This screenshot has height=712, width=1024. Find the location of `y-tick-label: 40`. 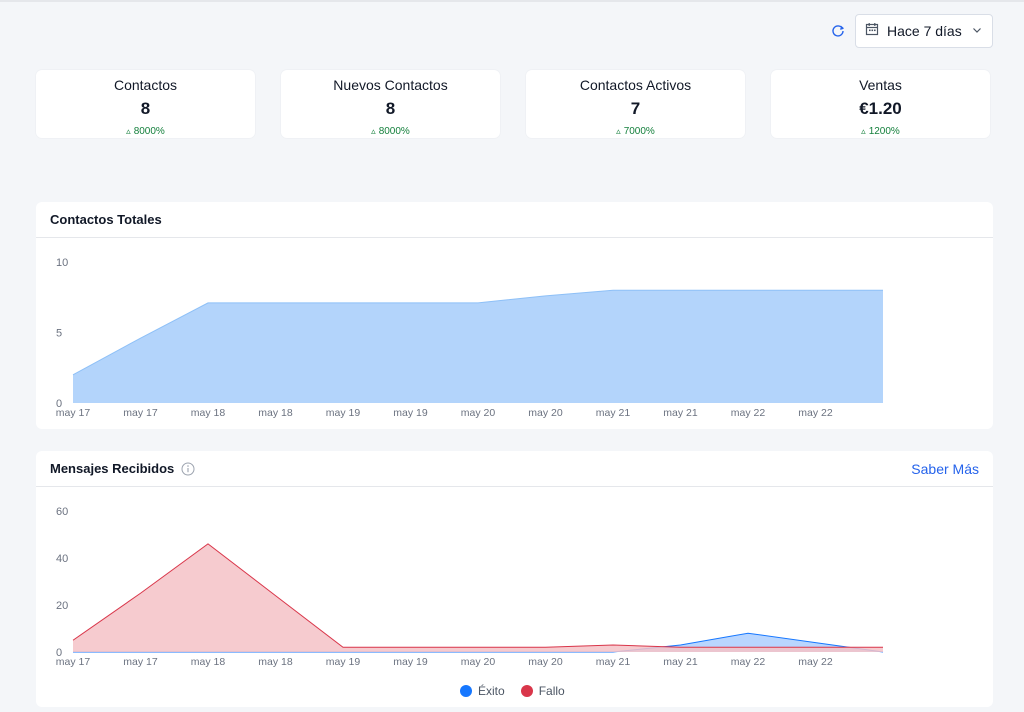

y-tick-label: 40 is located at coordinates (62, 559).